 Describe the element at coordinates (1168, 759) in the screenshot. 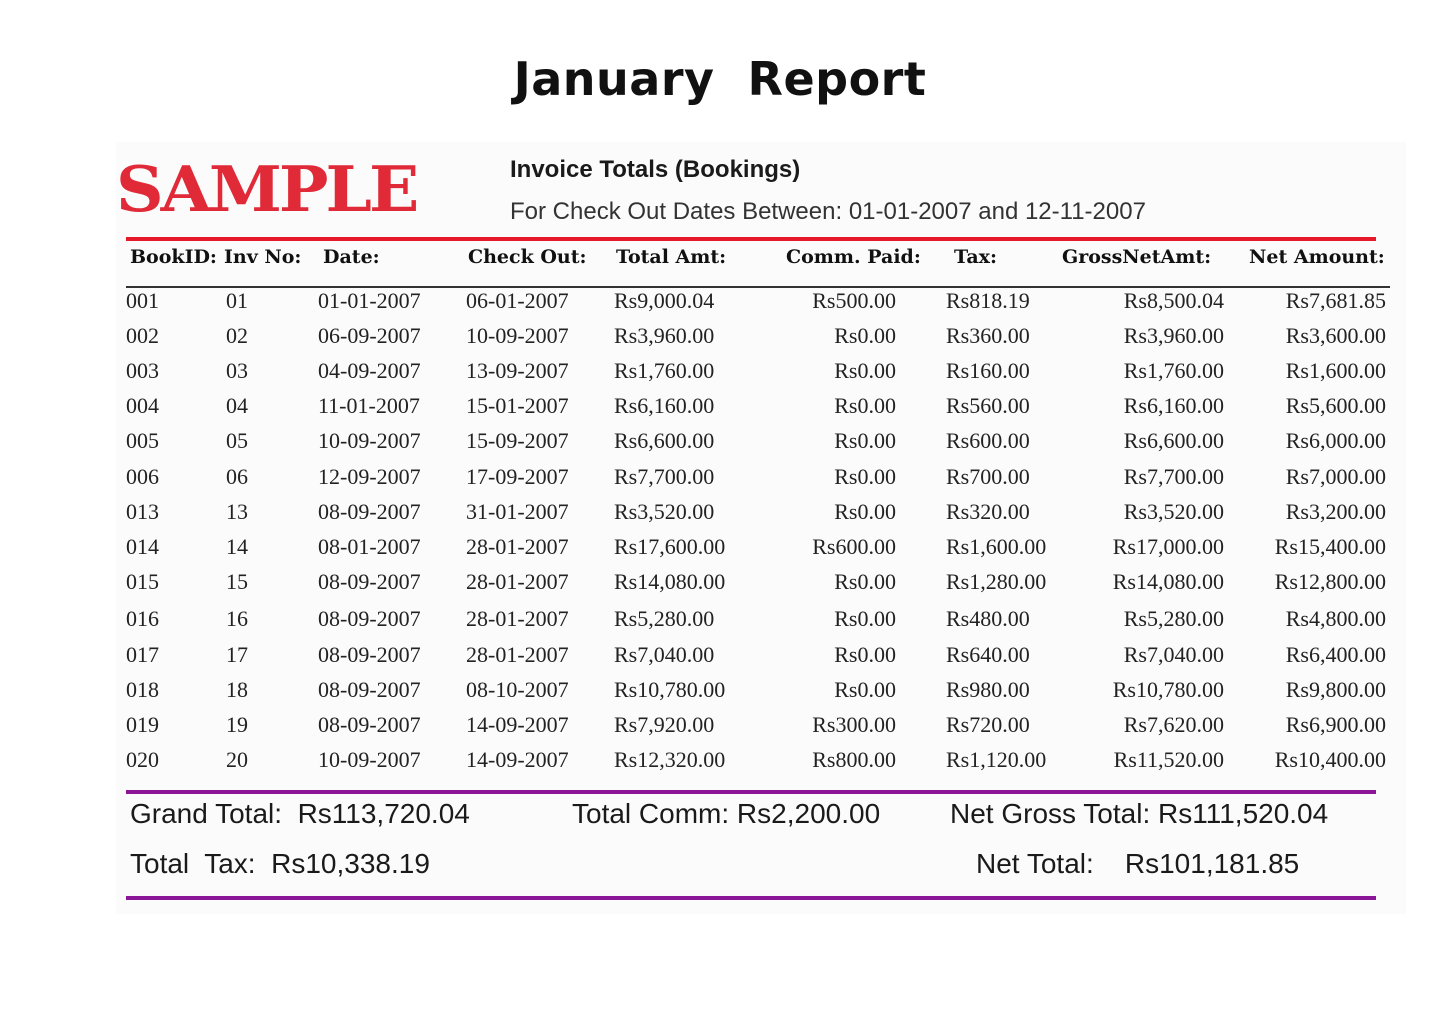

I see `cell-gross-net-amt: Rs11,520.00` at that location.